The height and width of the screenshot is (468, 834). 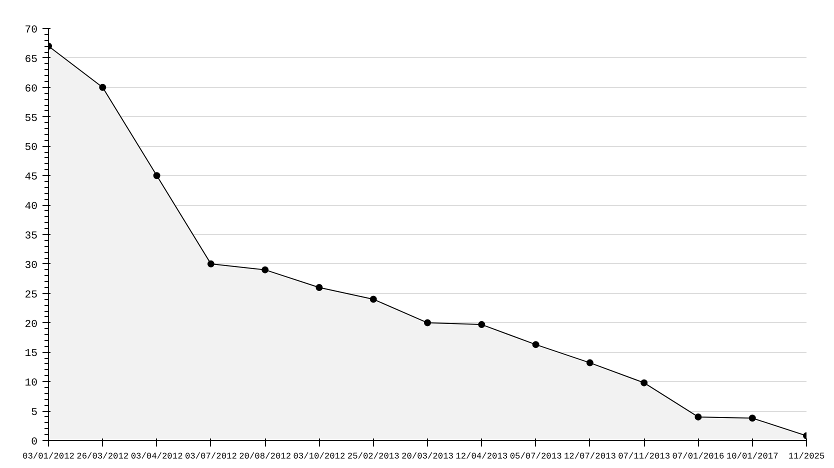 I want to click on y-tick-label: 20, so click(x=31, y=324).